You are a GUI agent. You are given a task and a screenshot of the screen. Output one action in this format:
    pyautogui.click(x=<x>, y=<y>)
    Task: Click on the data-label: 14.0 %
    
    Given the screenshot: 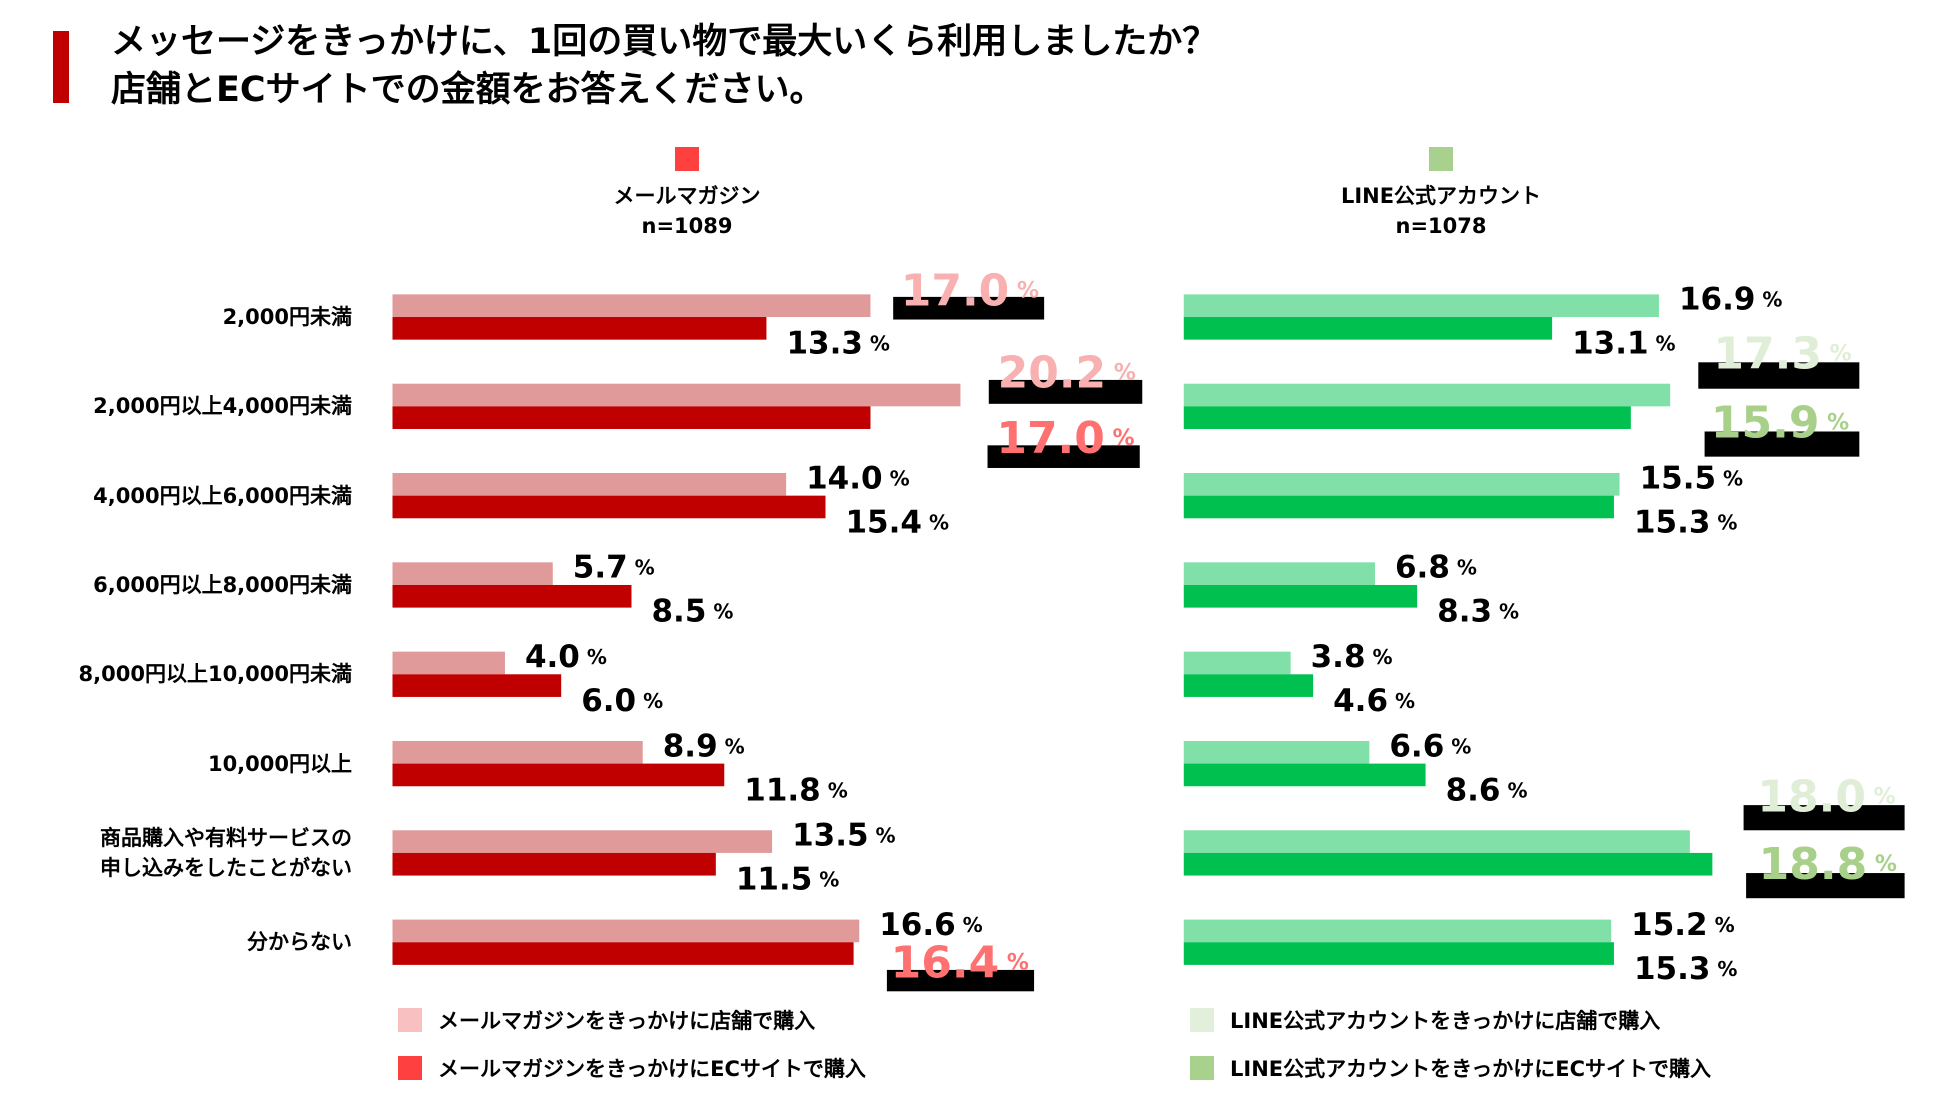 What is the action you would take?
    pyautogui.click(x=858, y=478)
    